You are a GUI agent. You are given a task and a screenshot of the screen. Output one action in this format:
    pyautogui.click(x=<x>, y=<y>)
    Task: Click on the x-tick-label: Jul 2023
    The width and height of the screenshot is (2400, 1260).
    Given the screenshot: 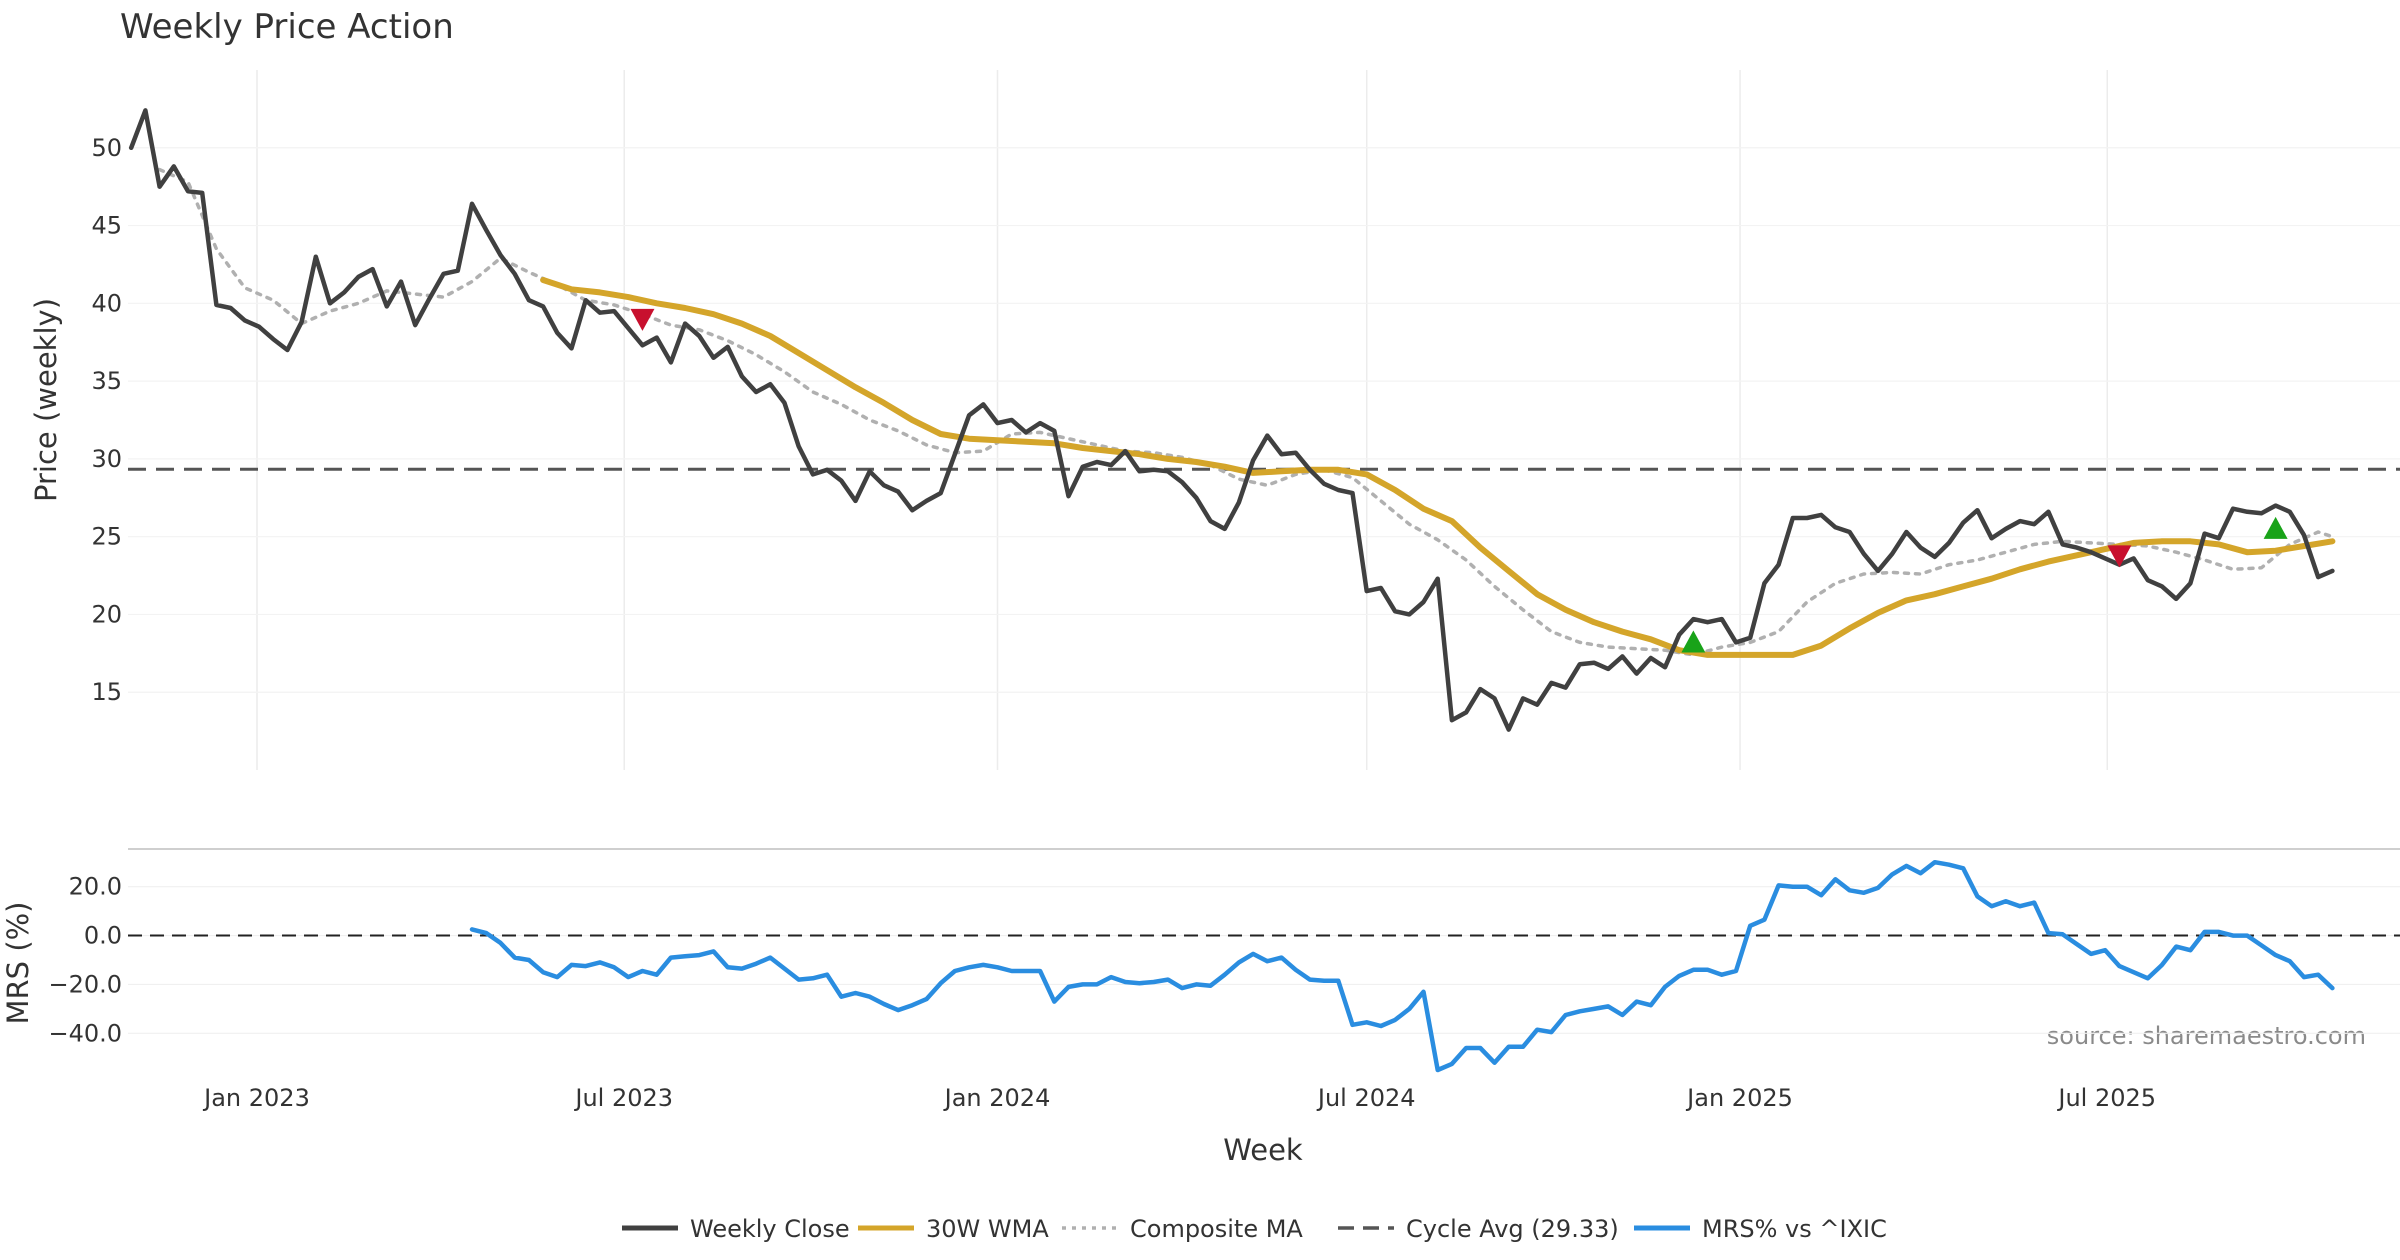 What is the action you would take?
    pyautogui.click(x=623, y=1098)
    